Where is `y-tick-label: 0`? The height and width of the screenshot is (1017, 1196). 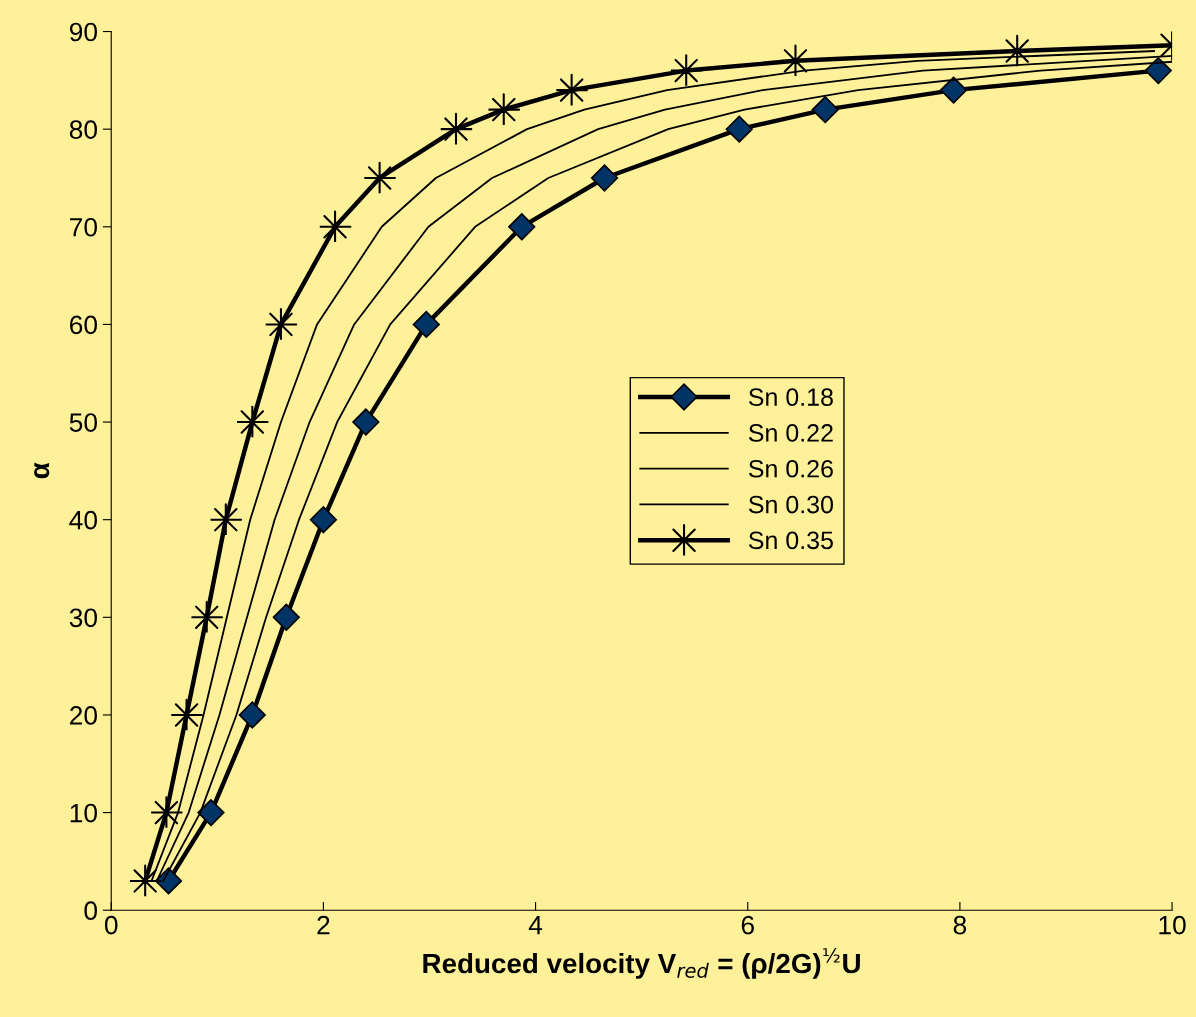
y-tick-label: 0 is located at coordinates (90, 911).